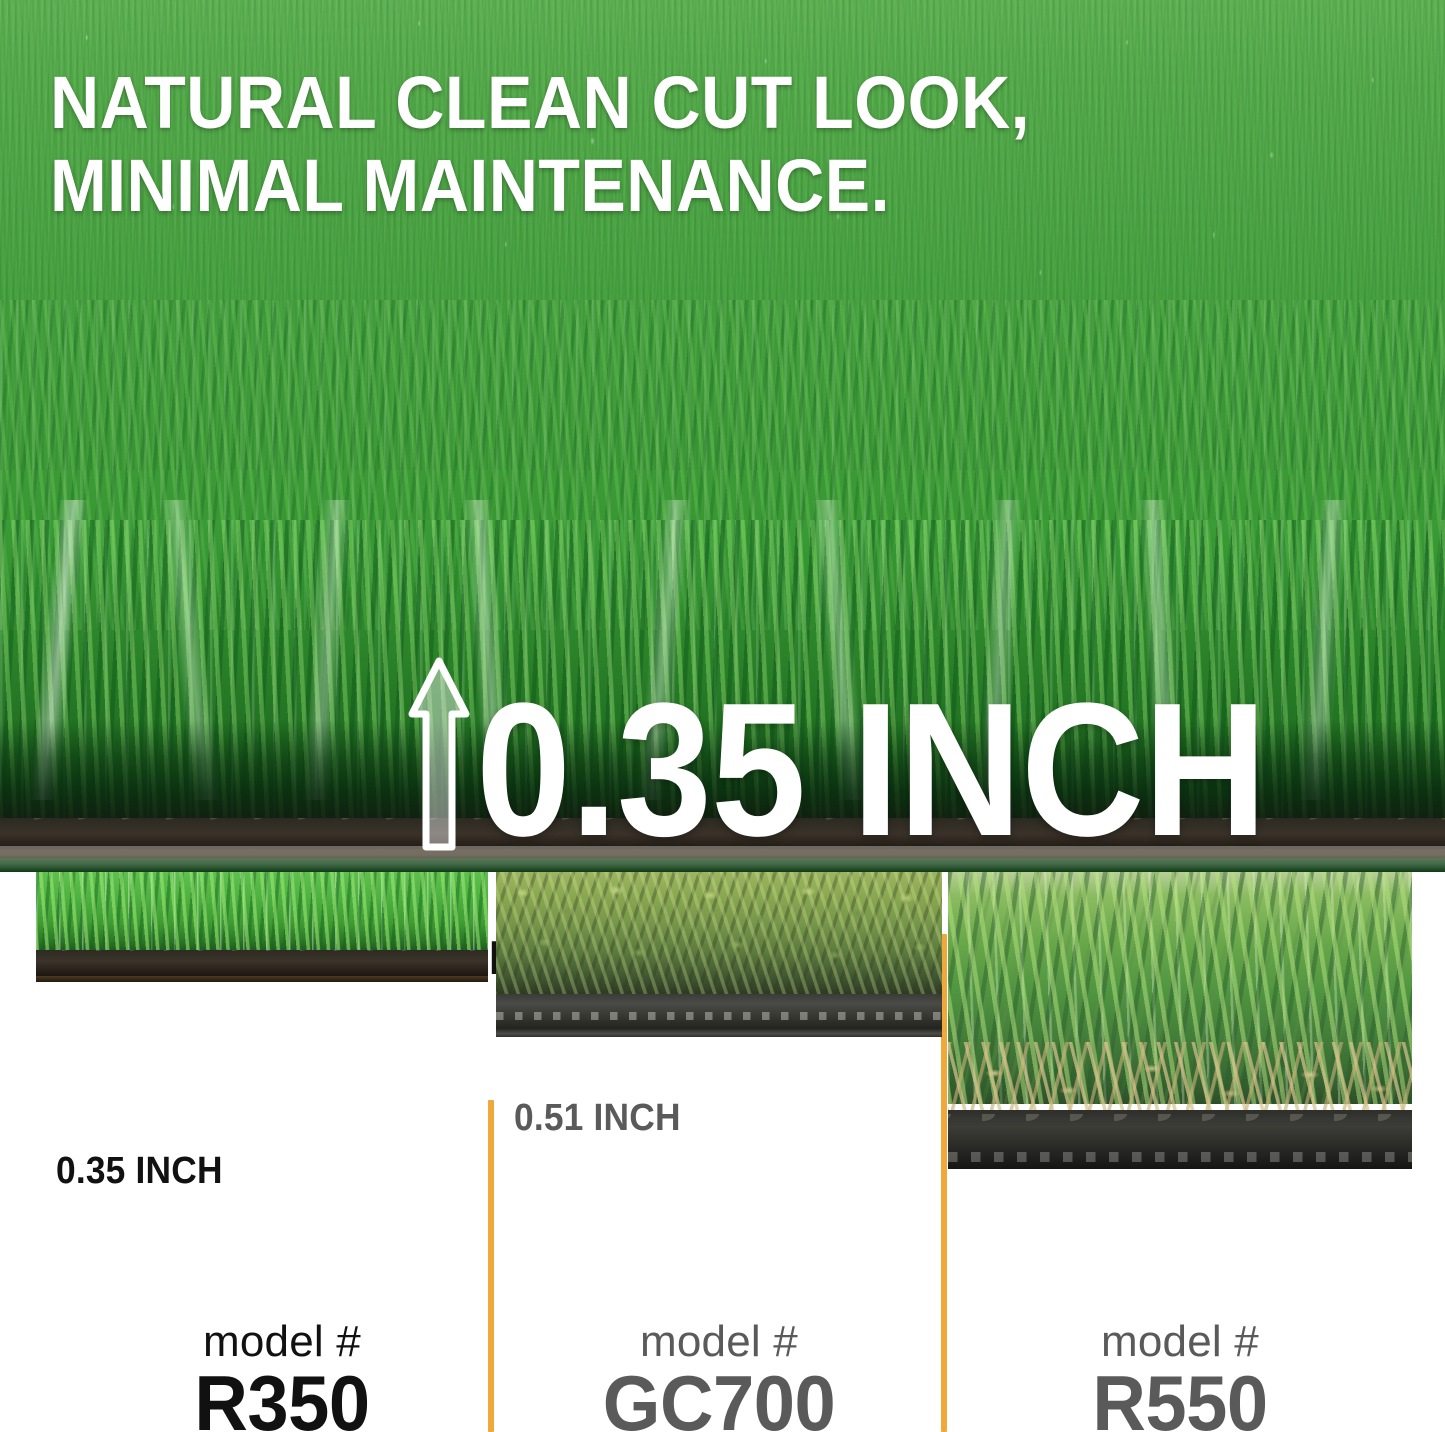 The image size is (1445, 1432). What do you see at coordinates (722, 775) in the screenshot?
I see `turf-root-shadow` at bounding box center [722, 775].